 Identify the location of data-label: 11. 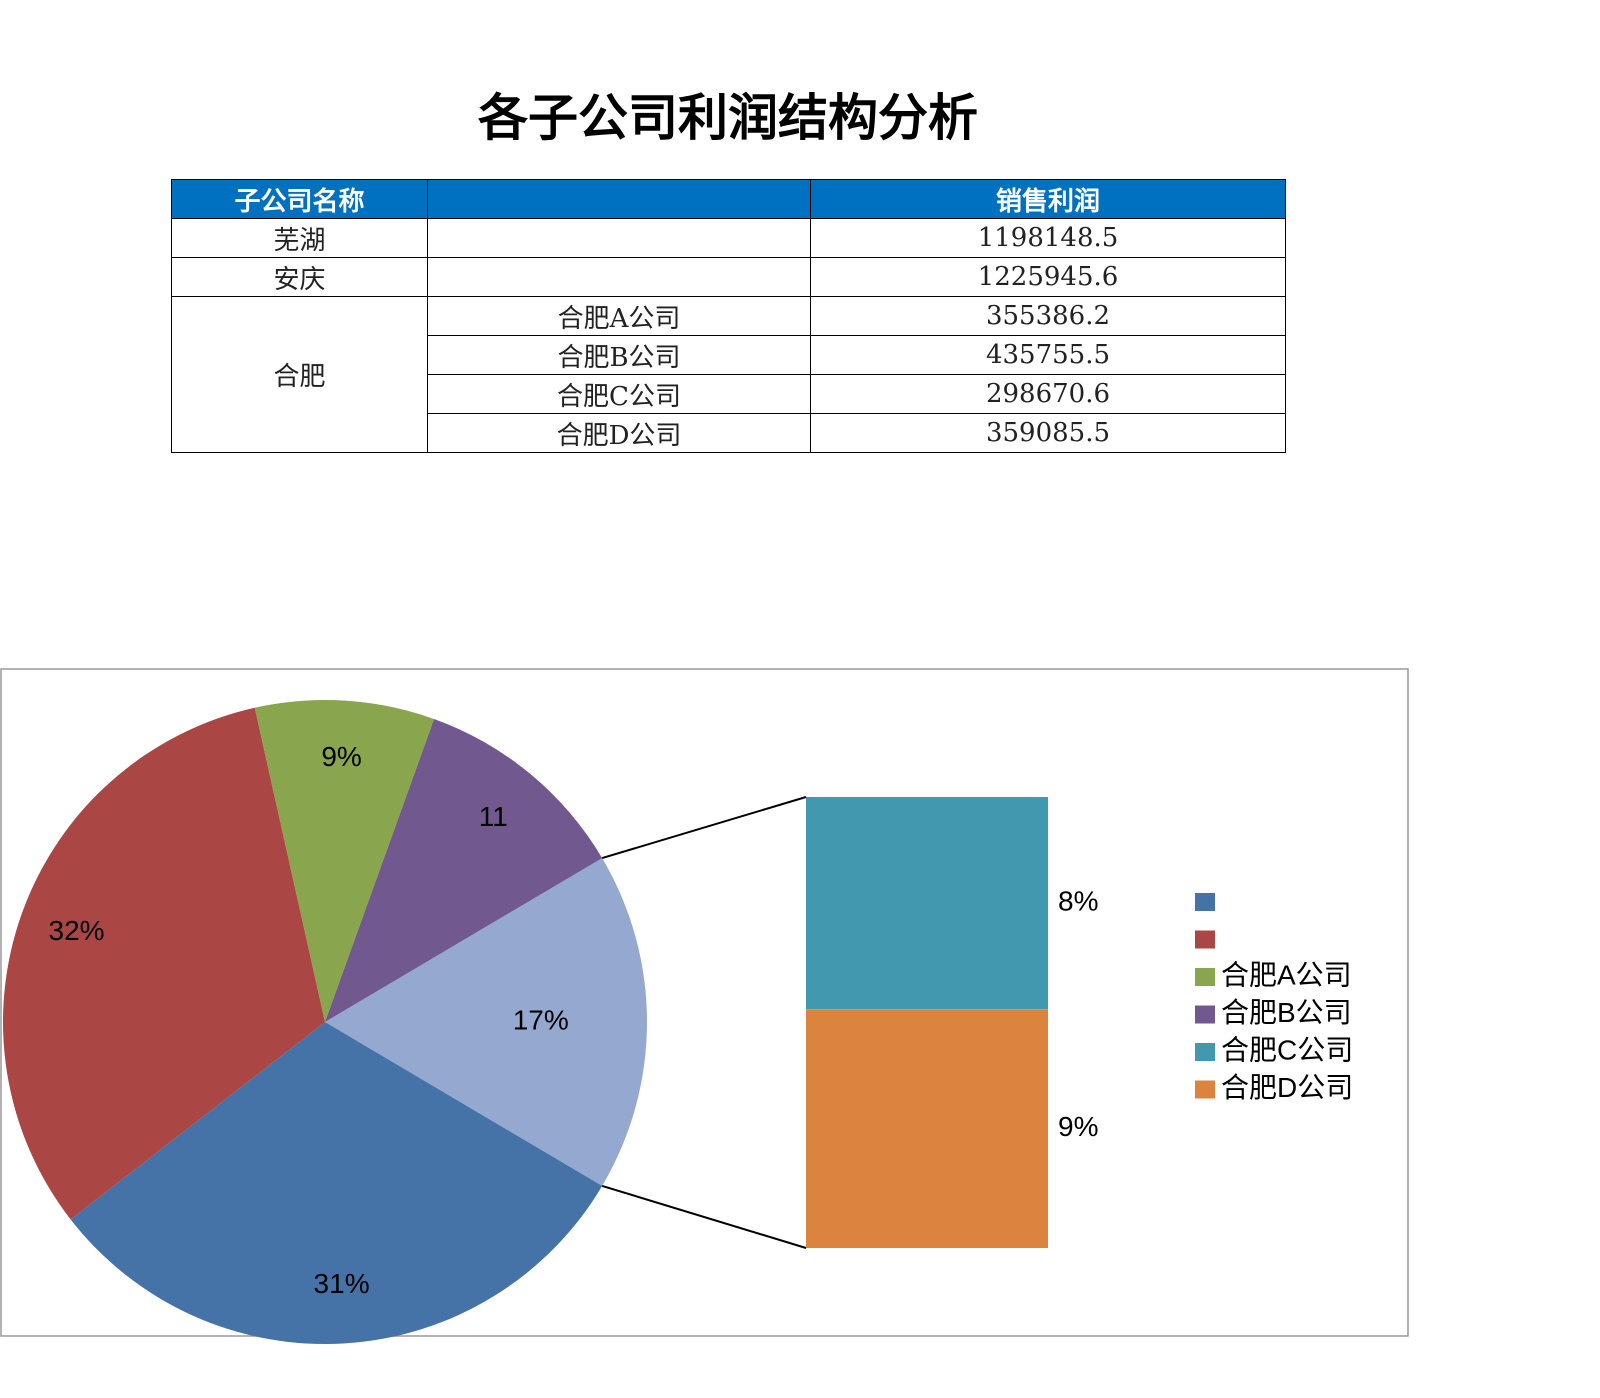
(493, 816).